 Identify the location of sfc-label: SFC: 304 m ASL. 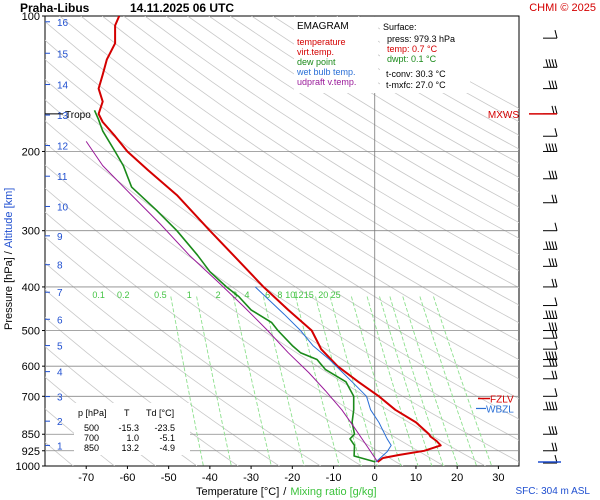
(553, 491).